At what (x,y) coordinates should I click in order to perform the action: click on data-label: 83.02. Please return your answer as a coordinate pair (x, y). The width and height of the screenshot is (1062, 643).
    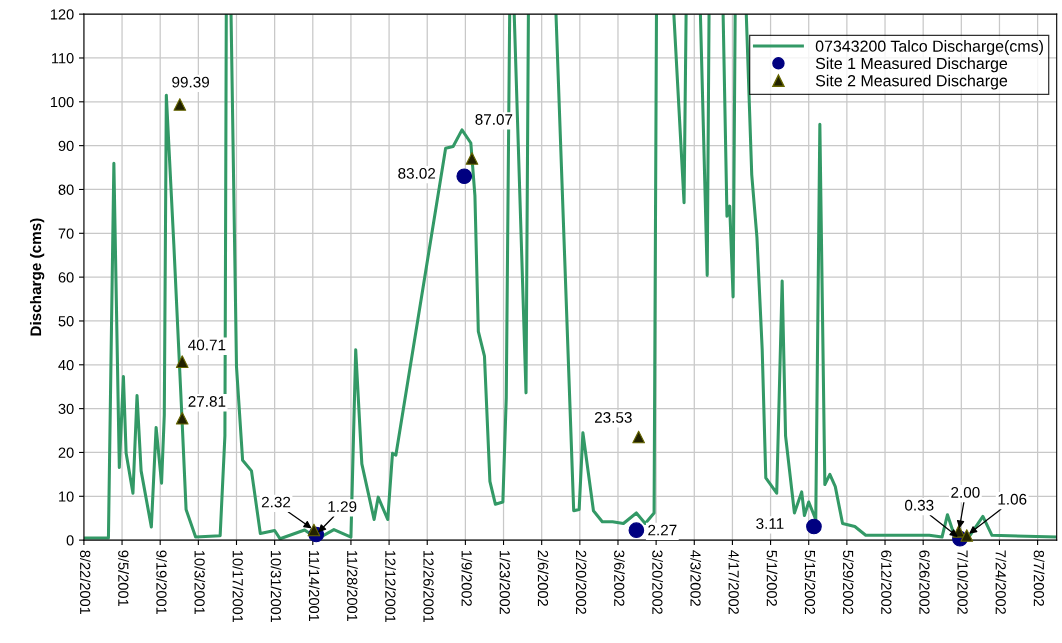
    Looking at the image, I should click on (417, 173).